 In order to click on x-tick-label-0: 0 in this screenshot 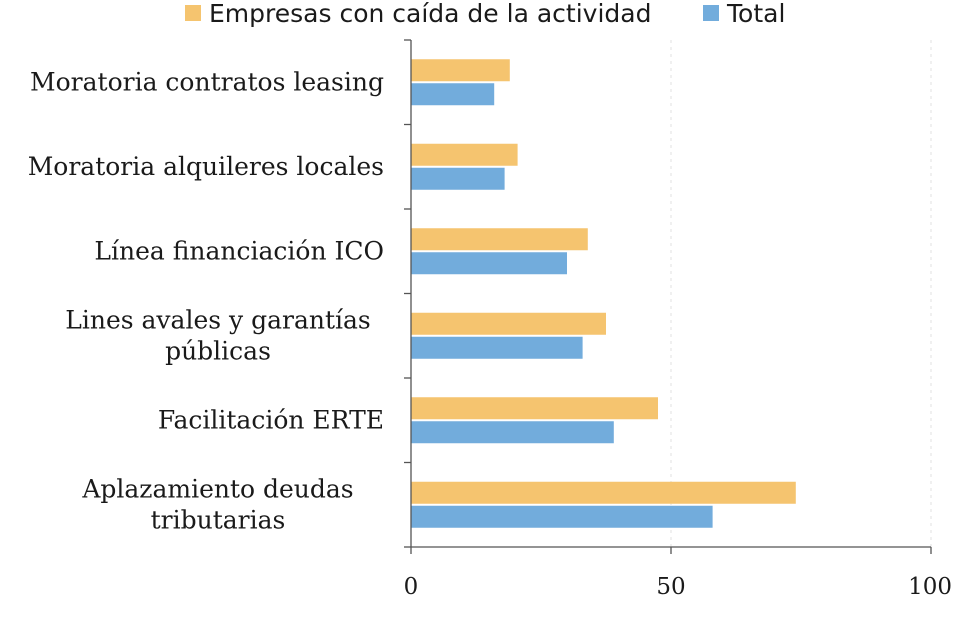, I will do `click(411, 587)`.